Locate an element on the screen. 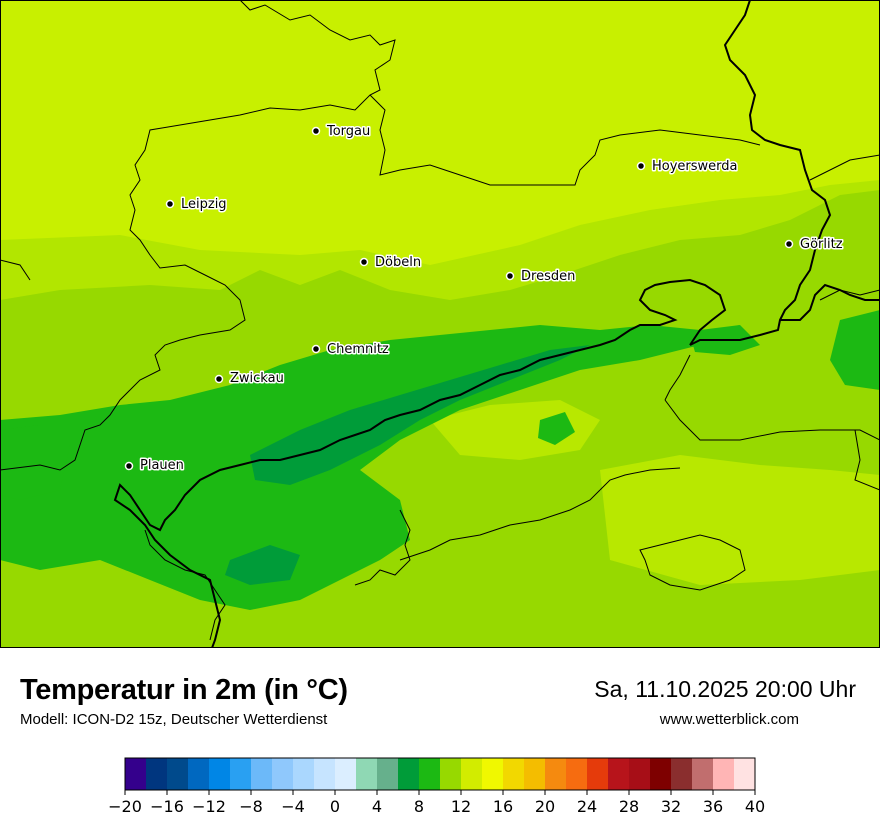 This screenshot has height=830, width=880. colorbar-tick-label: 16 is located at coordinates (503, 806).